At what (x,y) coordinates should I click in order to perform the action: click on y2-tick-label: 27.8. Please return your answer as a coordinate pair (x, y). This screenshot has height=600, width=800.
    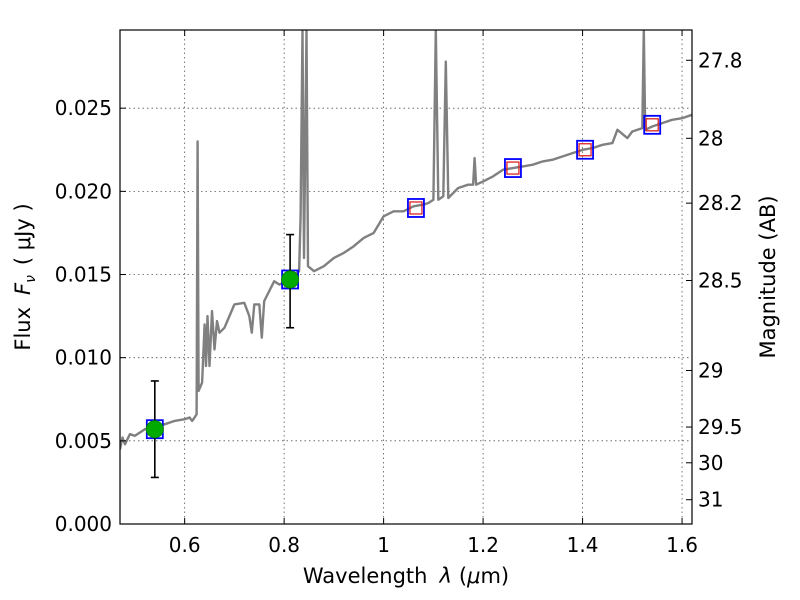
    Looking at the image, I should click on (720, 60).